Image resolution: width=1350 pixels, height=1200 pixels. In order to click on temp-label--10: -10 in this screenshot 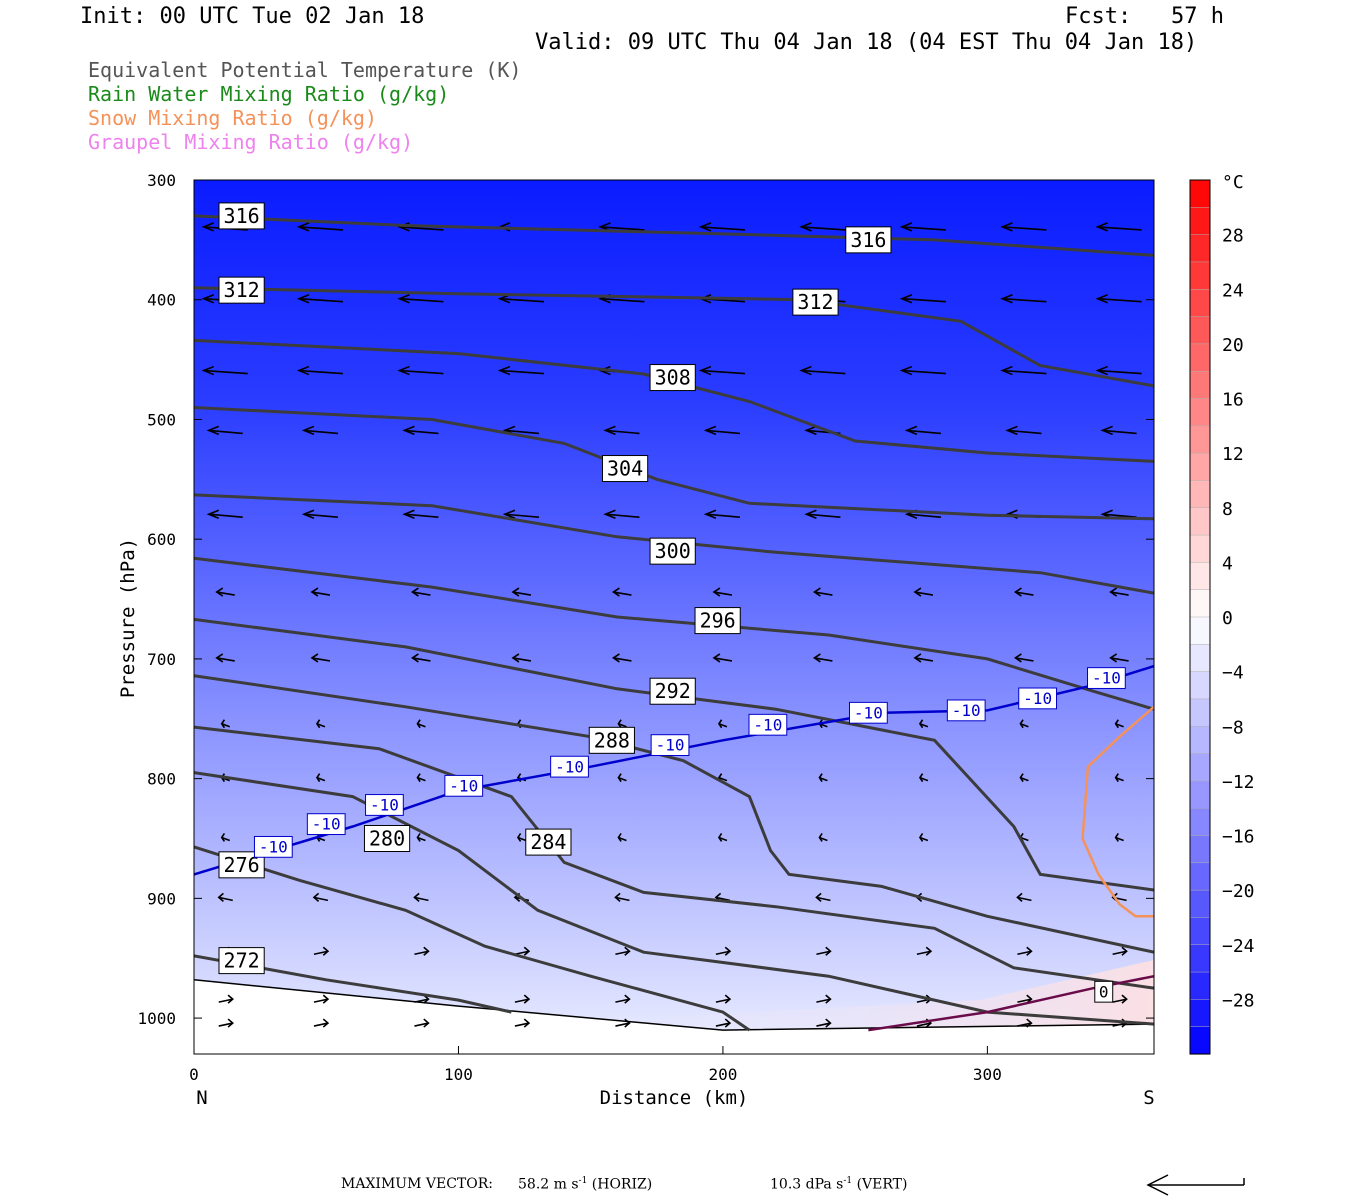, I will do `click(868, 712)`.